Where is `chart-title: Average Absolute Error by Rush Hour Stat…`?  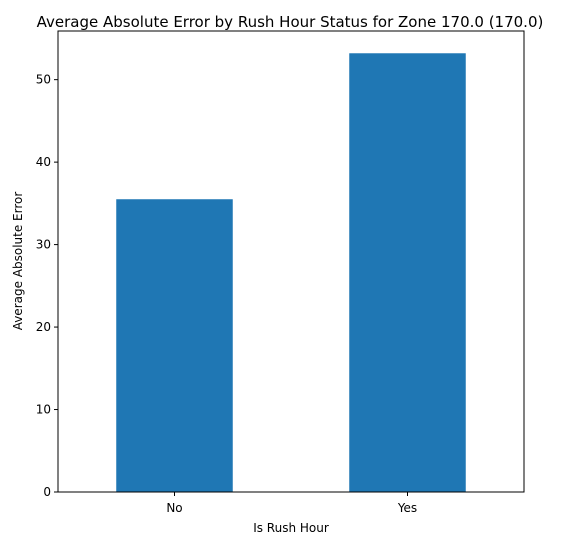
chart-title: Average Absolute Error by Rush Hour Stat… is located at coordinates (290, 22).